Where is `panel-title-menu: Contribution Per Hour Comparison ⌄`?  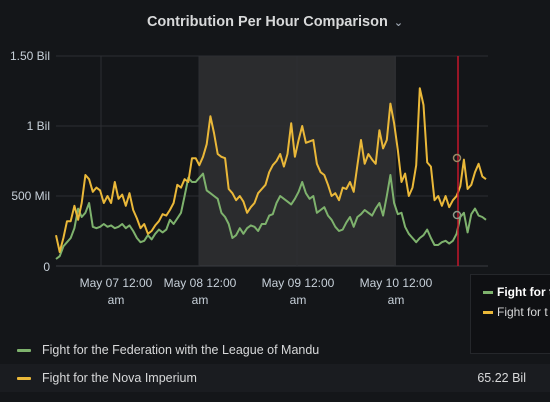 panel-title-menu: Contribution Per Hour Comparison ⌄ is located at coordinates (275, 22).